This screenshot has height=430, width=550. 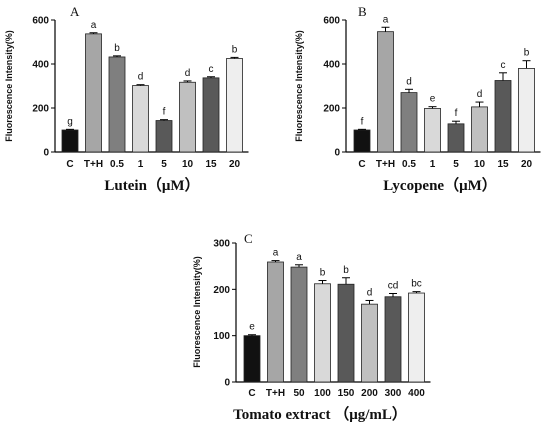 I want to click on x-tick-label: 50, so click(x=299, y=393).